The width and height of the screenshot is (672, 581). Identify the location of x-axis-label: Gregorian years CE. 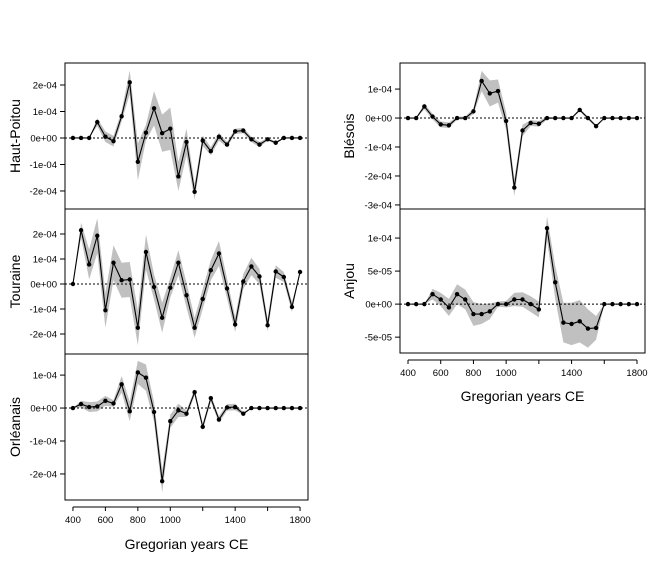
(187, 544).